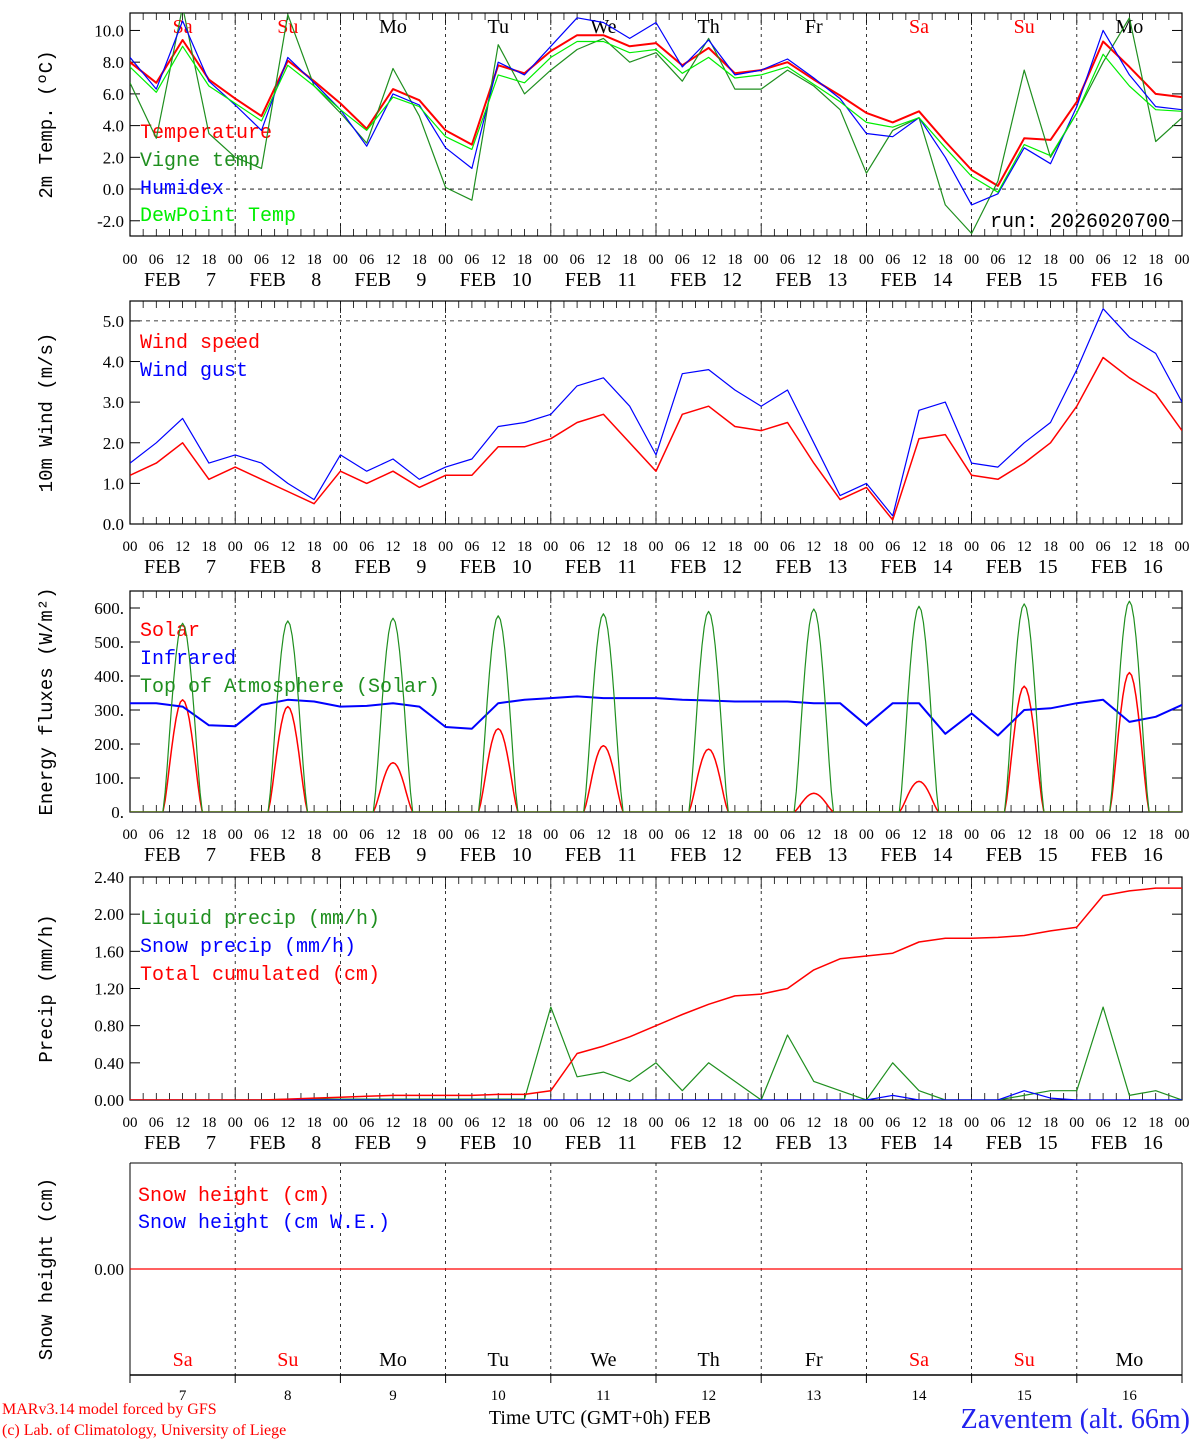 The height and width of the screenshot is (1440, 1194). I want to click on model-credit: MARv3.14 model forced by GFS, so click(109, 1409).